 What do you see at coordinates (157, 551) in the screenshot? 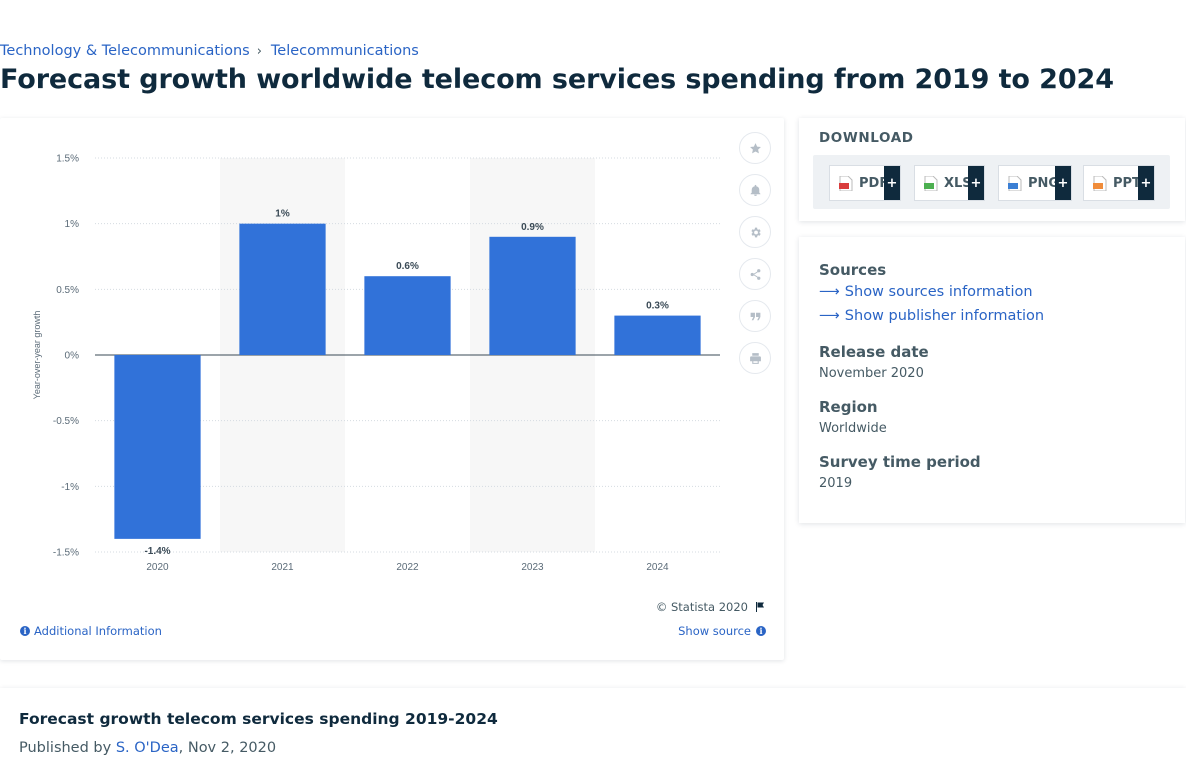
I see `data-label: -1.4%` at bounding box center [157, 551].